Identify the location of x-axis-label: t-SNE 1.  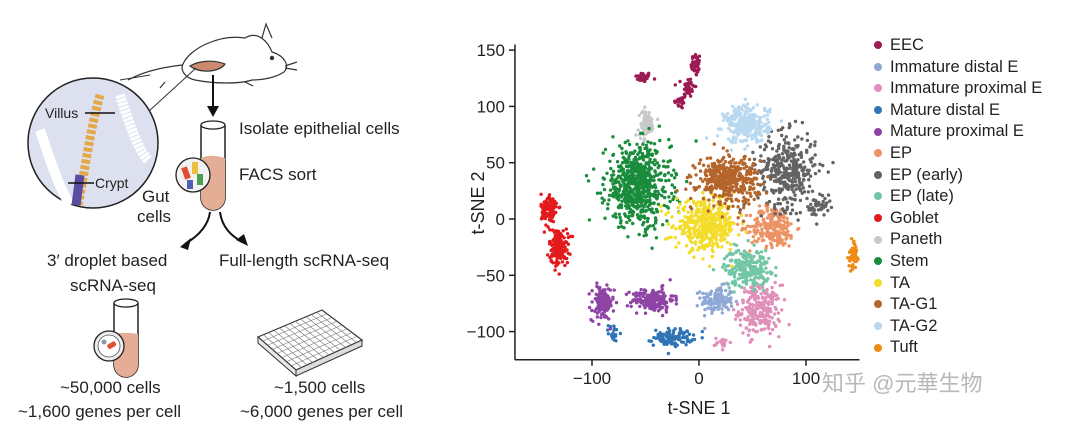
(698, 408).